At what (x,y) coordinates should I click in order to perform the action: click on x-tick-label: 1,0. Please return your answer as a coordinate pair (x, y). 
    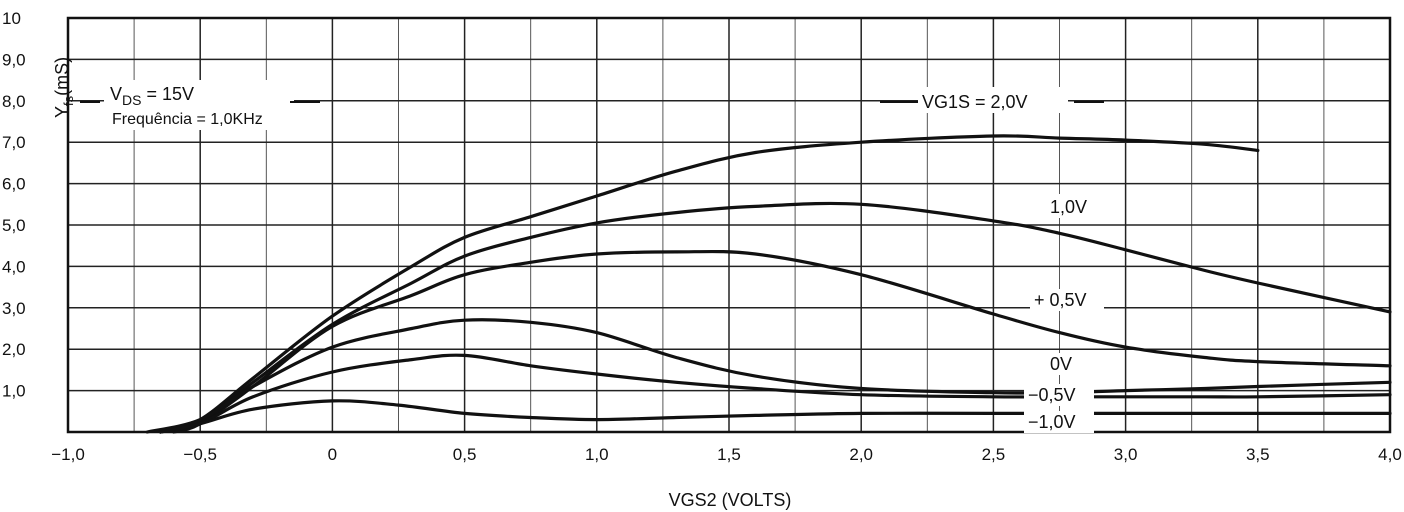
    Looking at the image, I should click on (597, 454).